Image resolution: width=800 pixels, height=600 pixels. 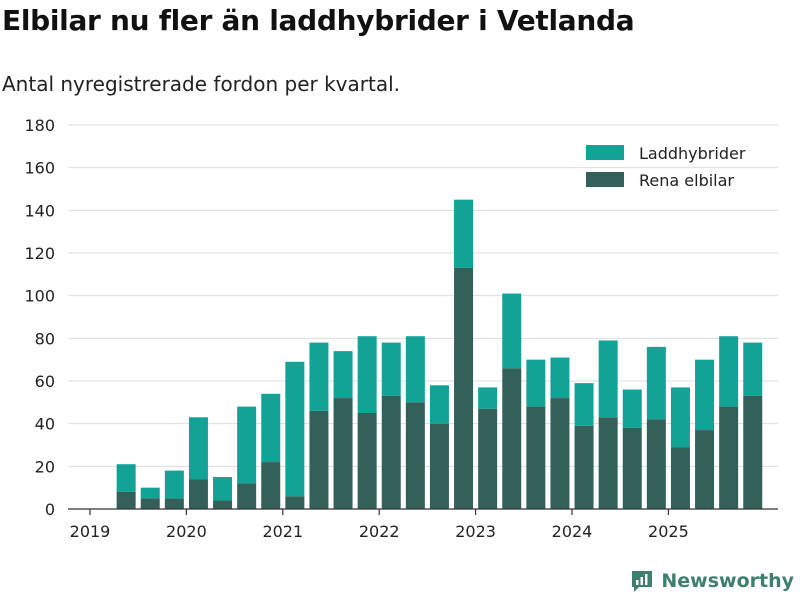 I want to click on y-tick-label: 180, so click(x=39, y=125).